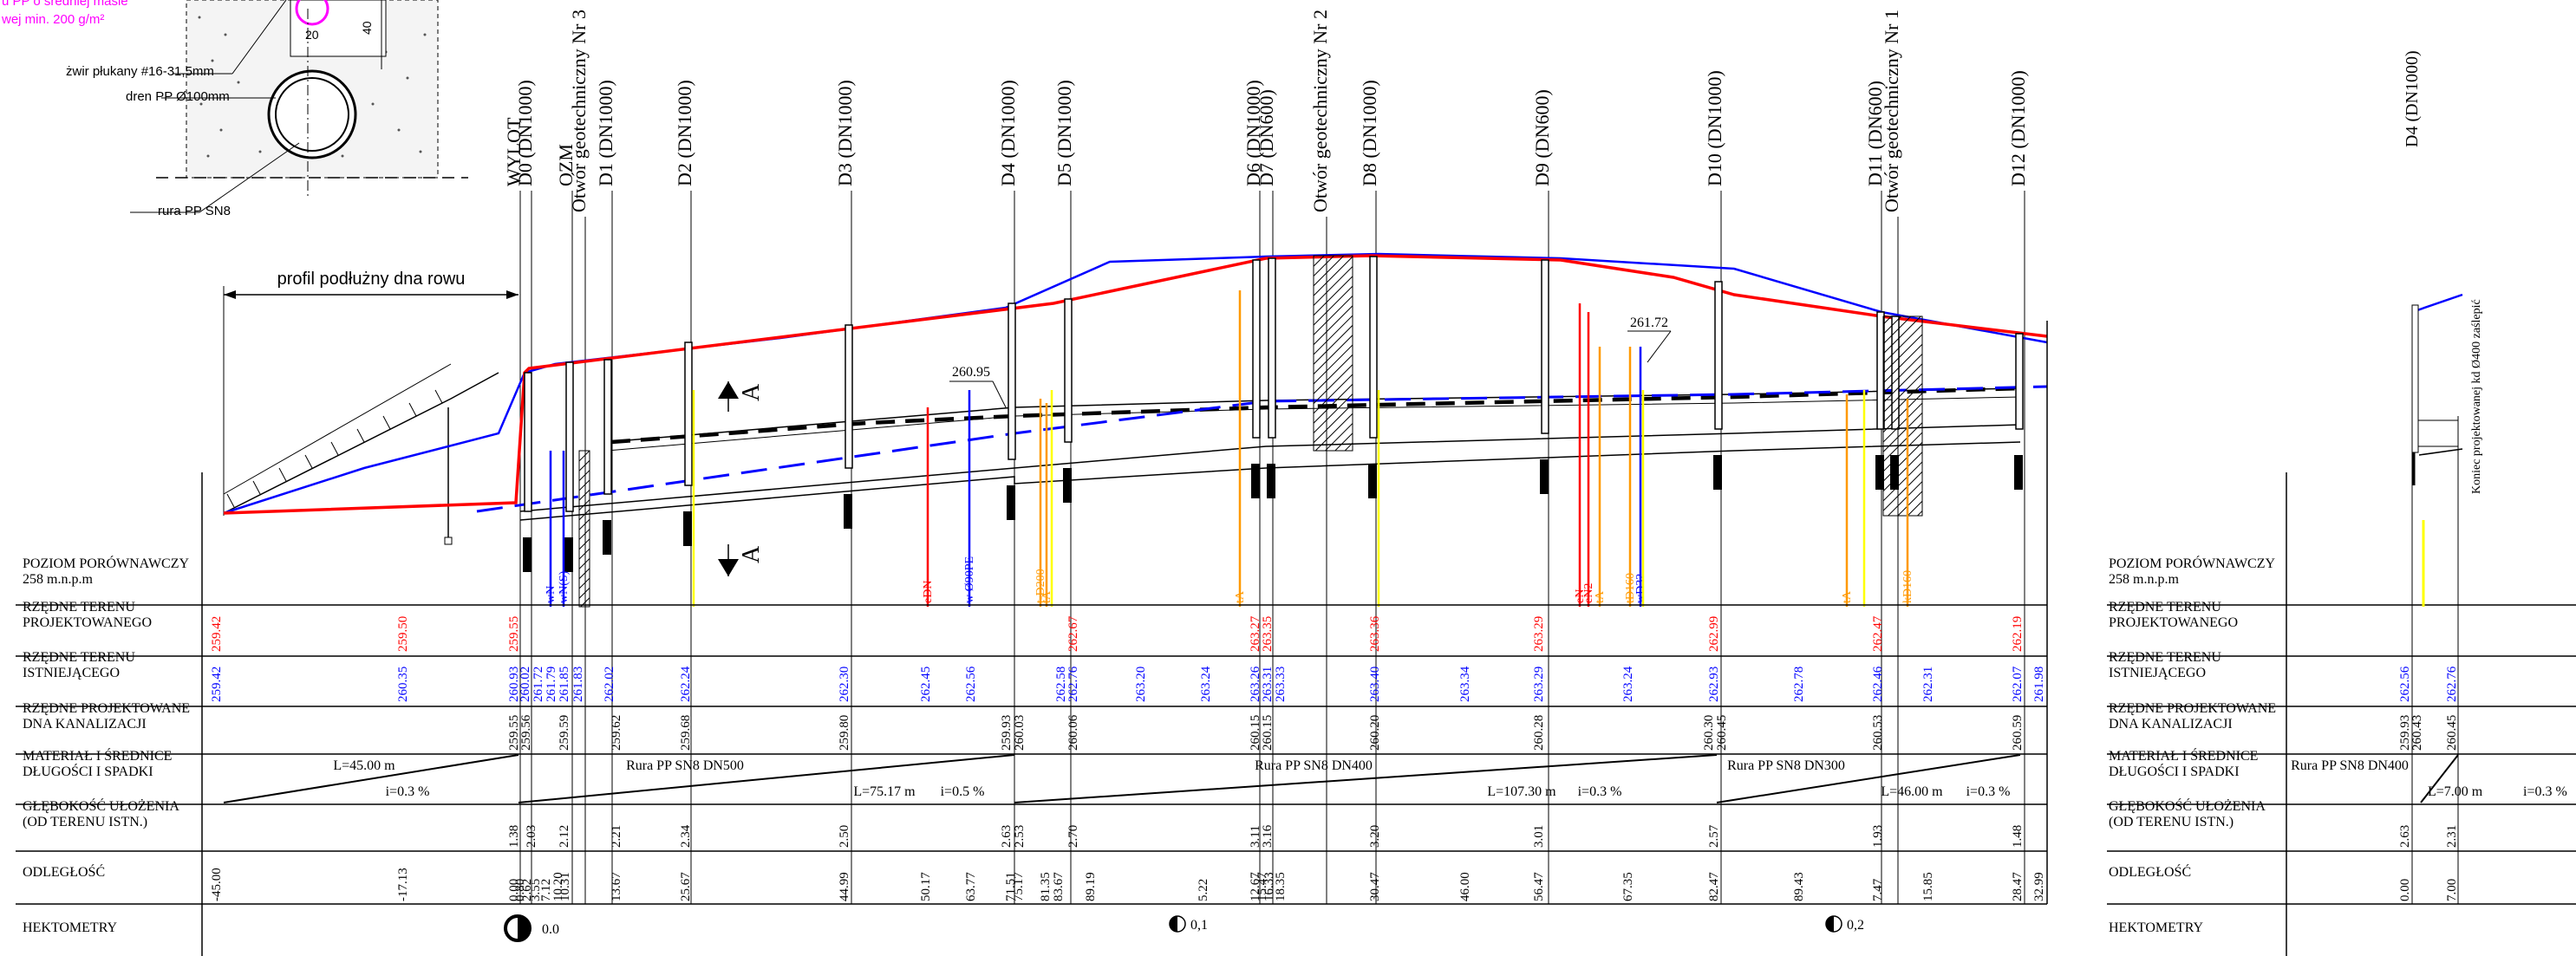 The image size is (2576, 956). I want to click on terrain-existing-value: 262.93, so click(1714, 684).